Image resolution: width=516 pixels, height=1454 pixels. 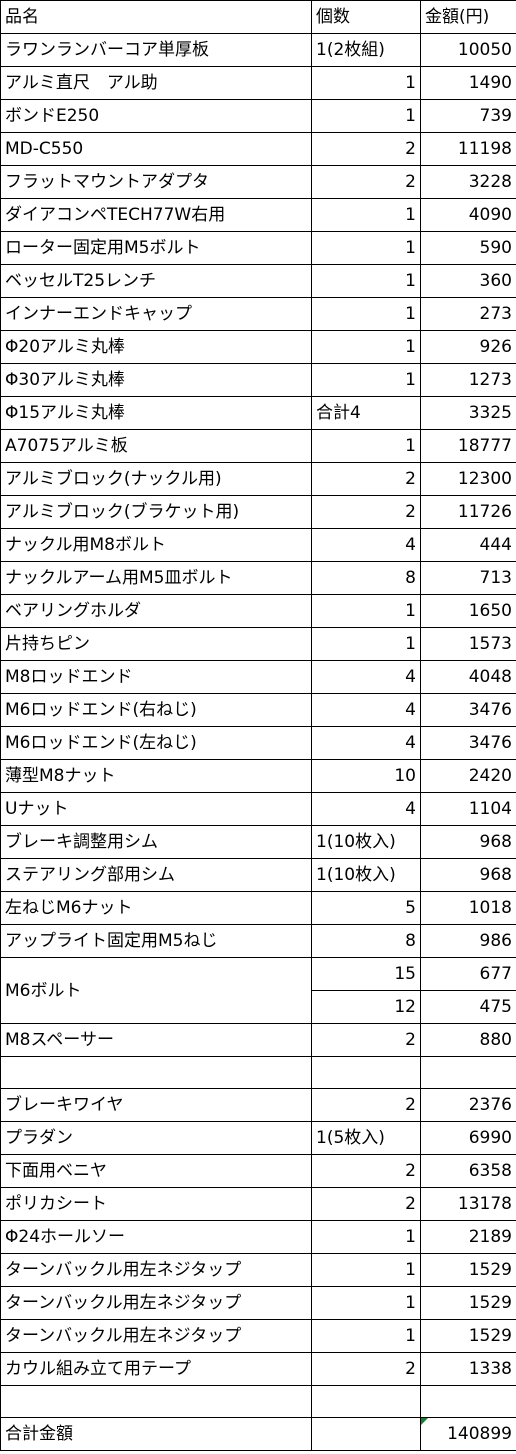 I want to click on amount-cell: 475, so click(x=468, y=1007).